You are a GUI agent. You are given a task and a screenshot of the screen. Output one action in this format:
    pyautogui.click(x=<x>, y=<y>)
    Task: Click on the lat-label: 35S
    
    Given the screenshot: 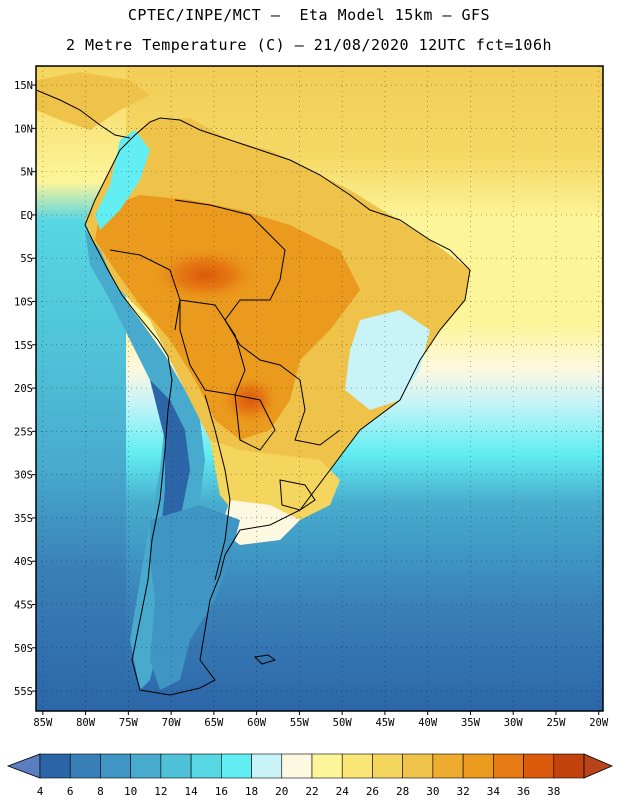 What is the action you would take?
    pyautogui.click(x=23, y=519)
    